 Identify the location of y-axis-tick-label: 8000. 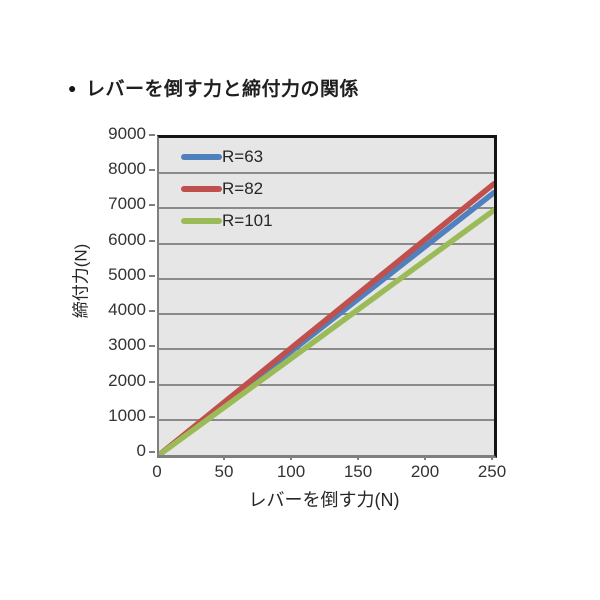
(127, 169).